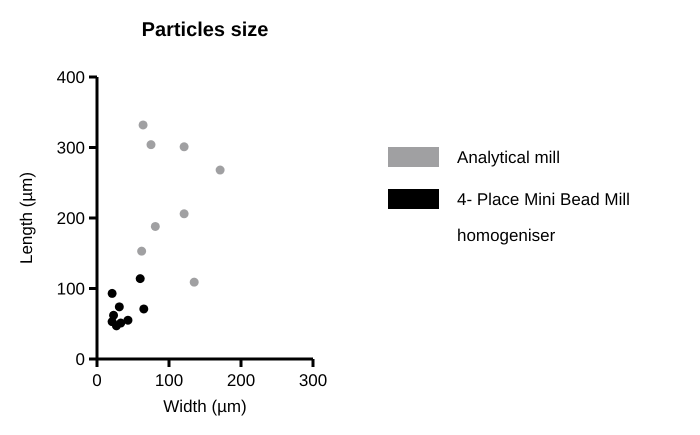  I want to click on y-tick-label: 200, so click(70, 218).